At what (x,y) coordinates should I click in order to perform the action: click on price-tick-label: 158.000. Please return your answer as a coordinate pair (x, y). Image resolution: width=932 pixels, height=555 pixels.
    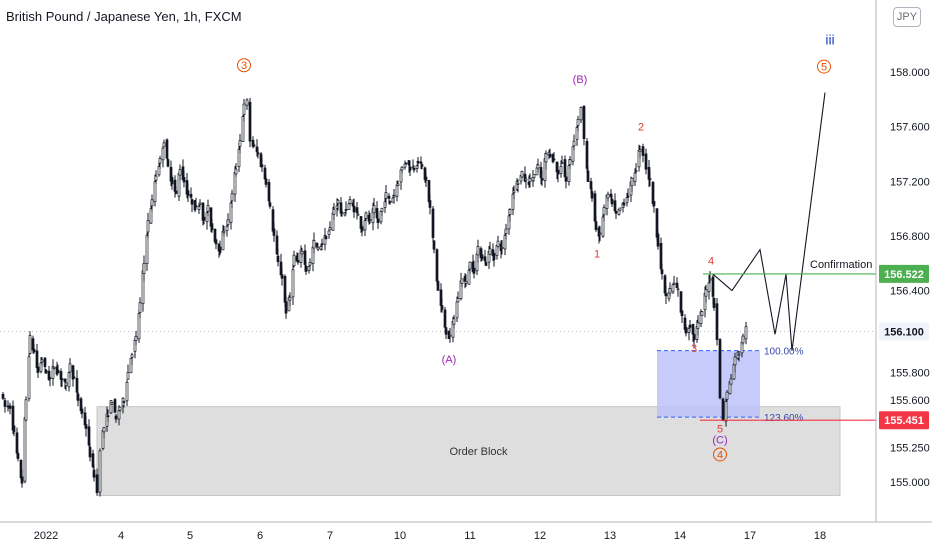
    Looking at the image, I should click on (910, 73).